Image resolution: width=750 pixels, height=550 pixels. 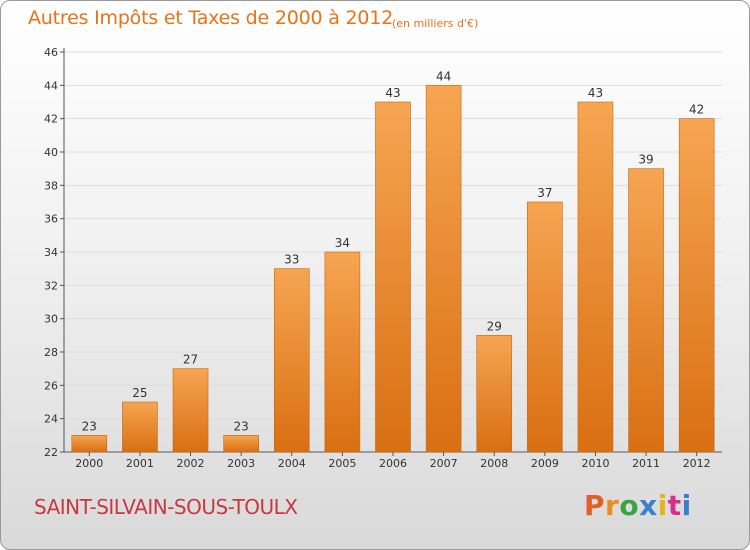 What do you see at coordinates (89, 463) in the screenshot?
I see `x-tick-label: 2000` at bounding box center [89, 463].